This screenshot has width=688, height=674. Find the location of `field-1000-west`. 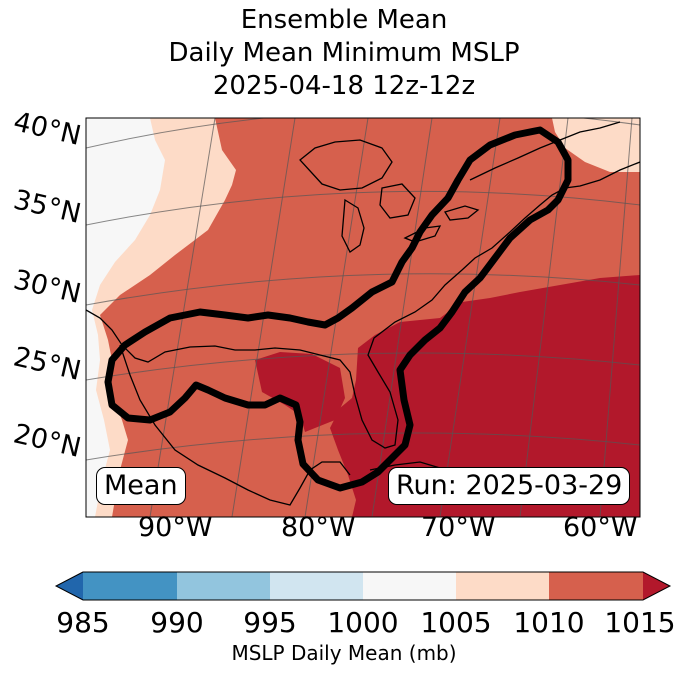

field-1000-west is located at coordinates (125, 317).